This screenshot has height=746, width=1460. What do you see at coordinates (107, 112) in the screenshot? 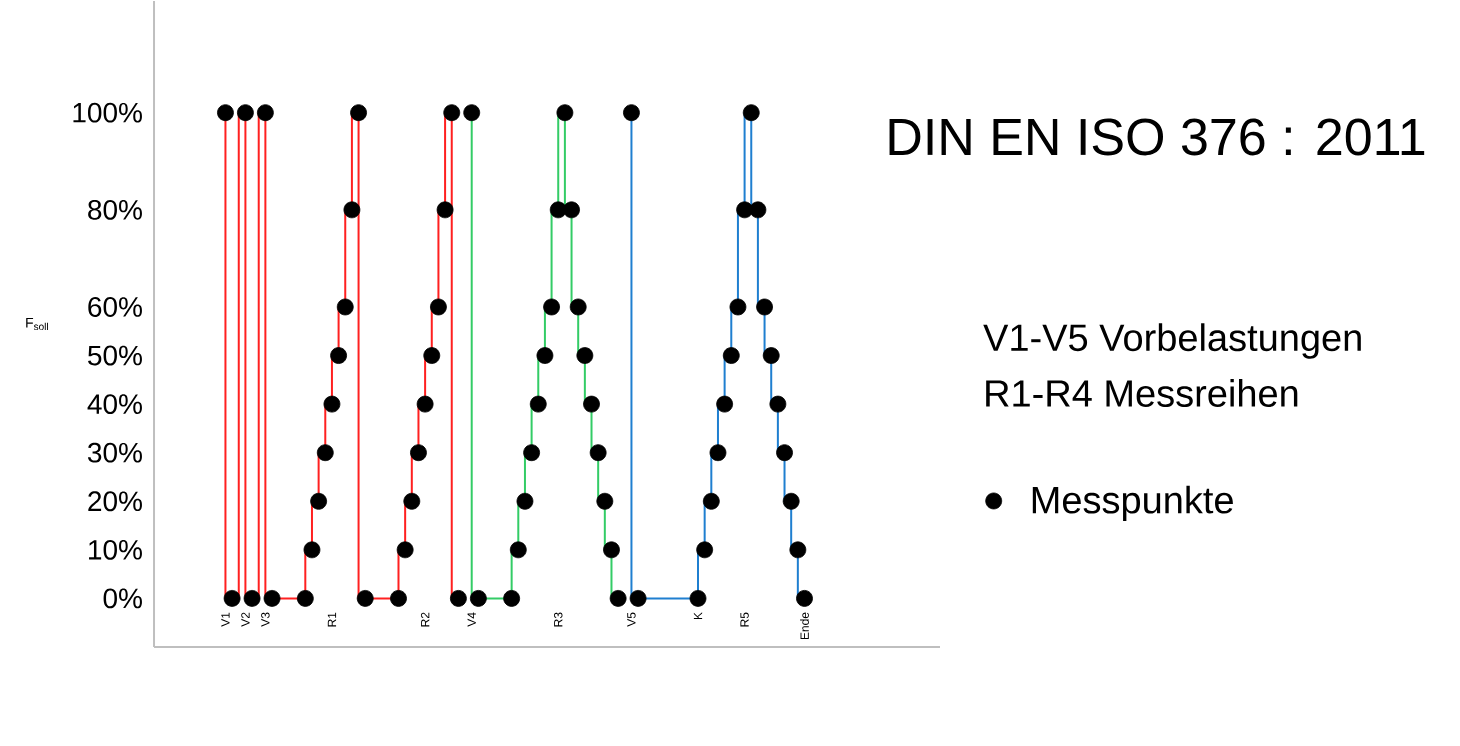
I see `y-tick-label: 100%` at bounding box center [107, 112].